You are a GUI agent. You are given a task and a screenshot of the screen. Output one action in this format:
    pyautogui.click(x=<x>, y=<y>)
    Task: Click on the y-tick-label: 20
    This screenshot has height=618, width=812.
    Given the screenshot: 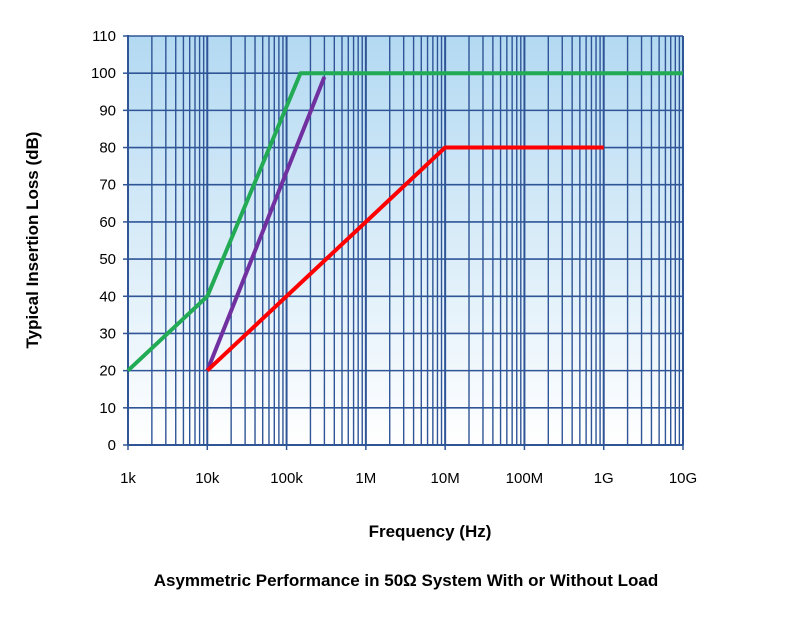 What is the action you would take?
    pyautogui.click(x=107, y=371)
    